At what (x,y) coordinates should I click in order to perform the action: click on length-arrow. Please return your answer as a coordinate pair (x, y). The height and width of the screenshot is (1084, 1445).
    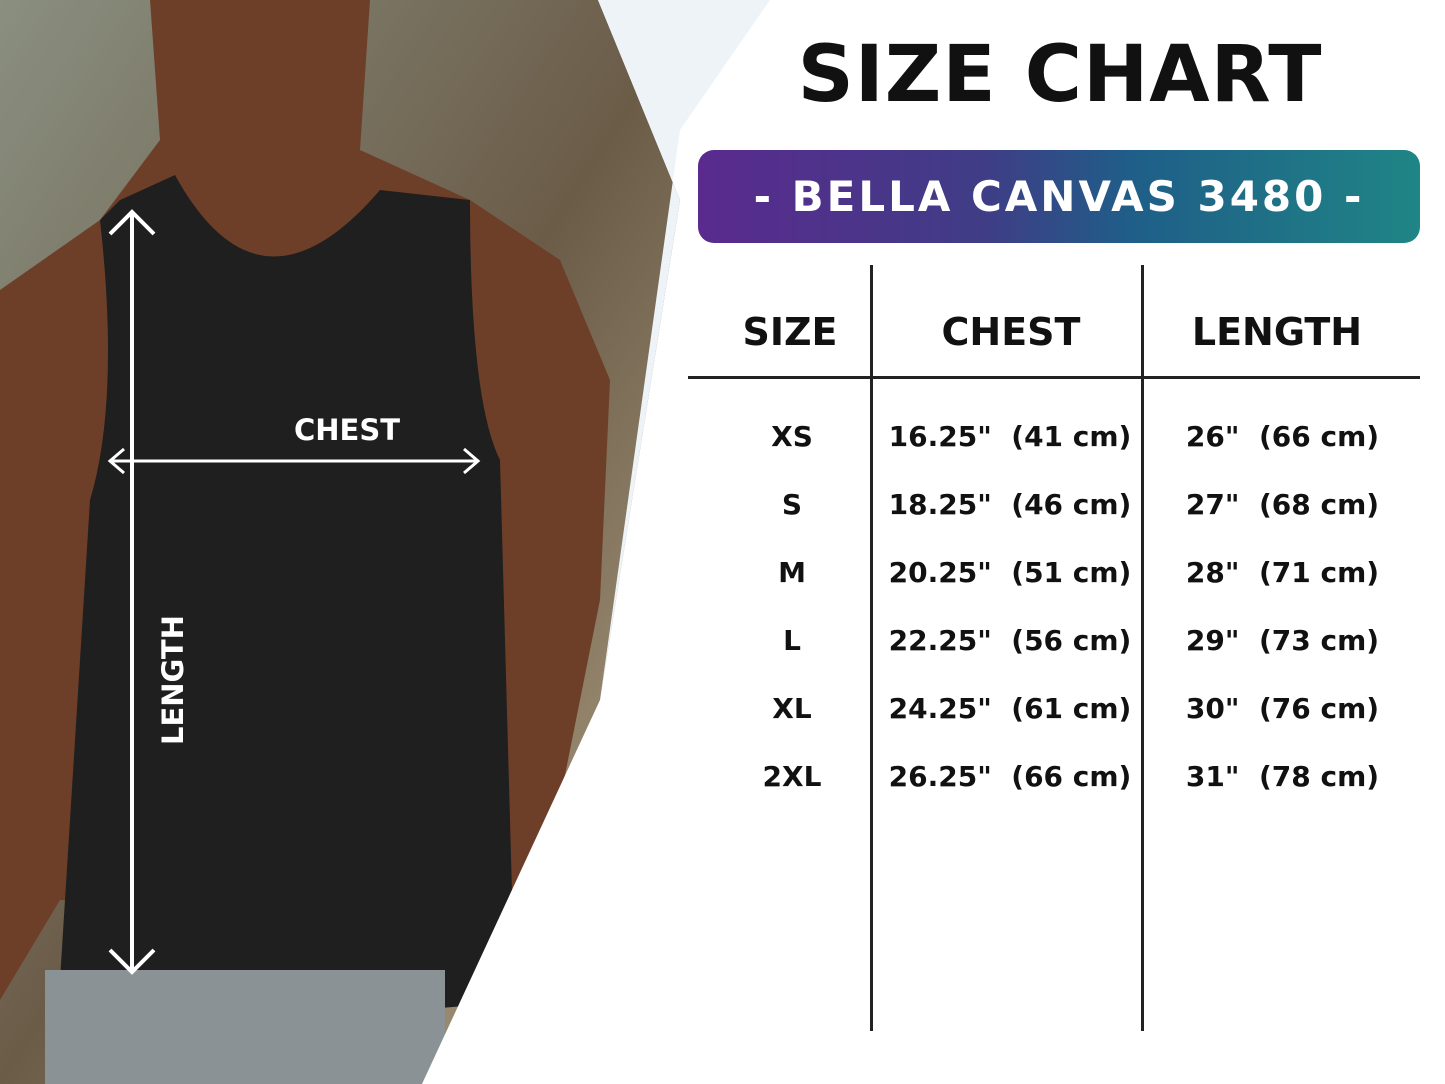
    Looking at the image, I should click on (132, 592).